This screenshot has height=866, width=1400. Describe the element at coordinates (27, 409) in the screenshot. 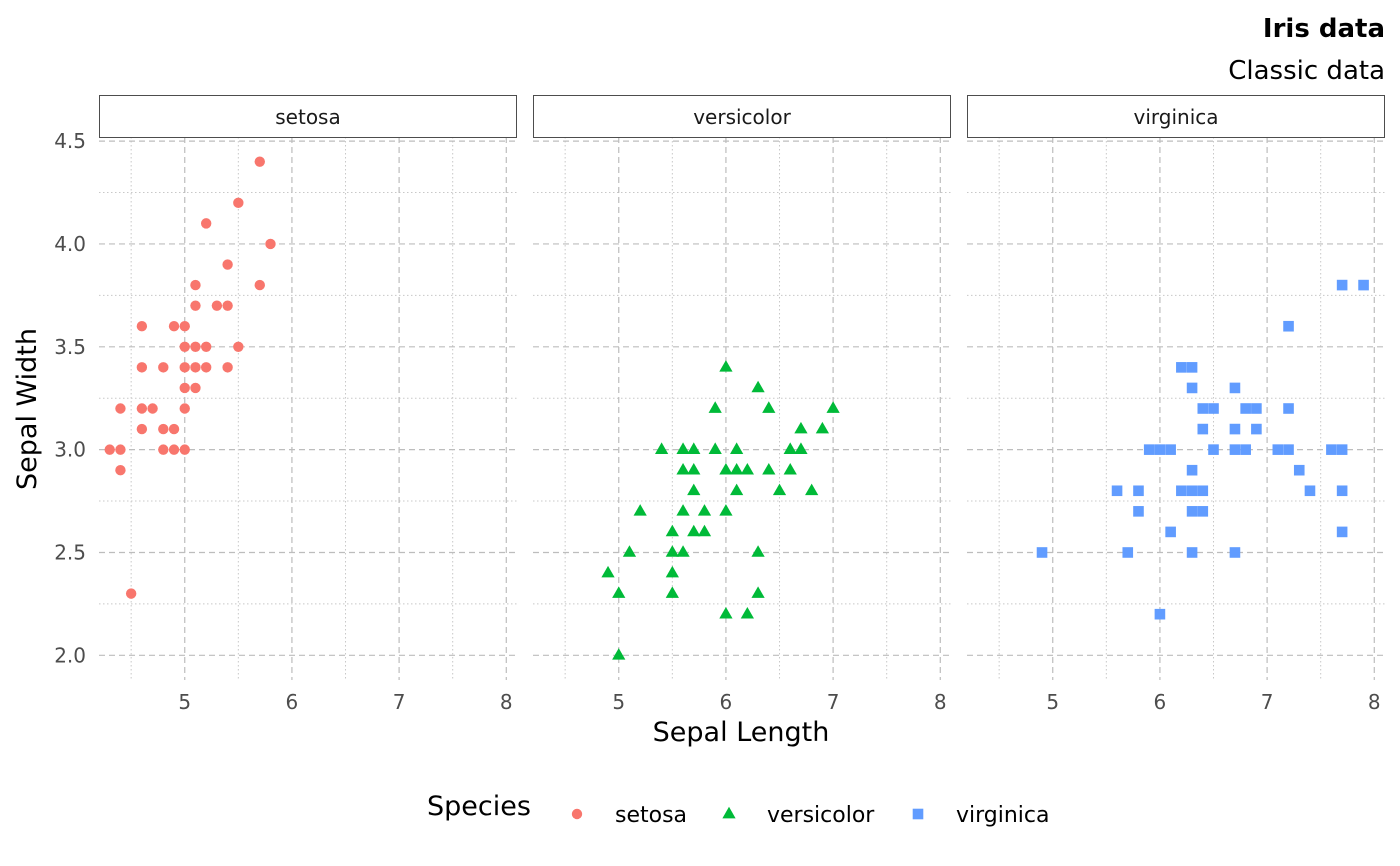

I see `y-axis-title: Sepal Width` at that location.